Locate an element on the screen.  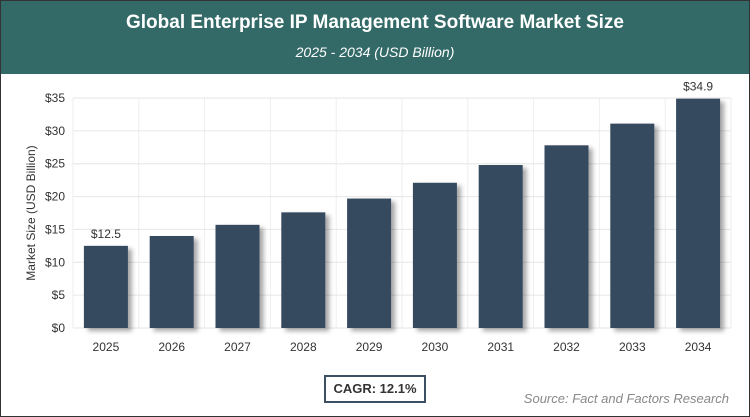
x-tick-label: 2028 is located at coordinates (303, 347).